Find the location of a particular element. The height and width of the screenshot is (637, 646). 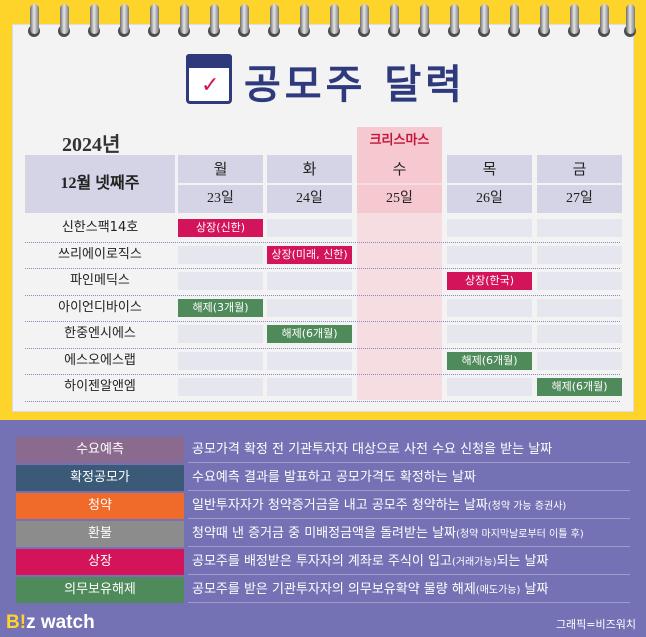

lockup-release-event: 해제(3개월) is located at coordinates (220, 307).